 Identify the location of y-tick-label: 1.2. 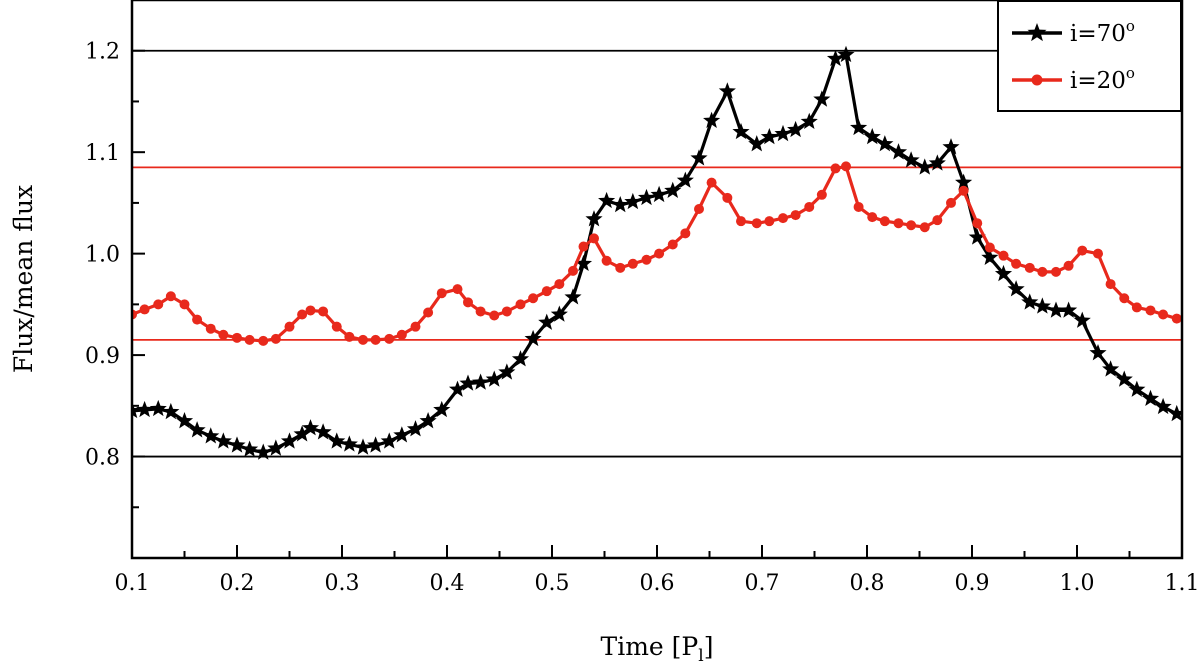
(102, 52).